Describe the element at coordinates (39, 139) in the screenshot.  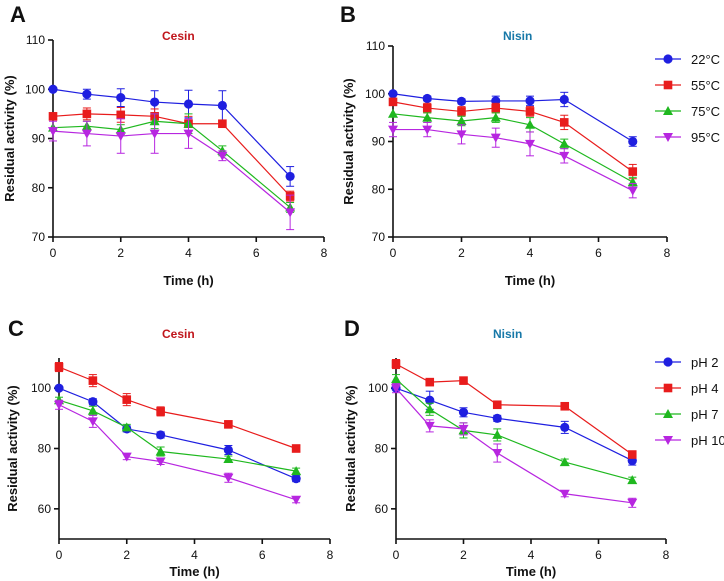
I see `y-tick-label: 90` at that location.